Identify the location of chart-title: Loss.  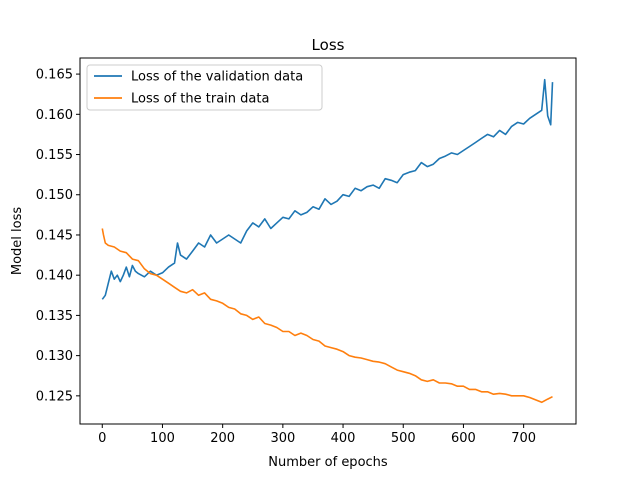
(328, 45).